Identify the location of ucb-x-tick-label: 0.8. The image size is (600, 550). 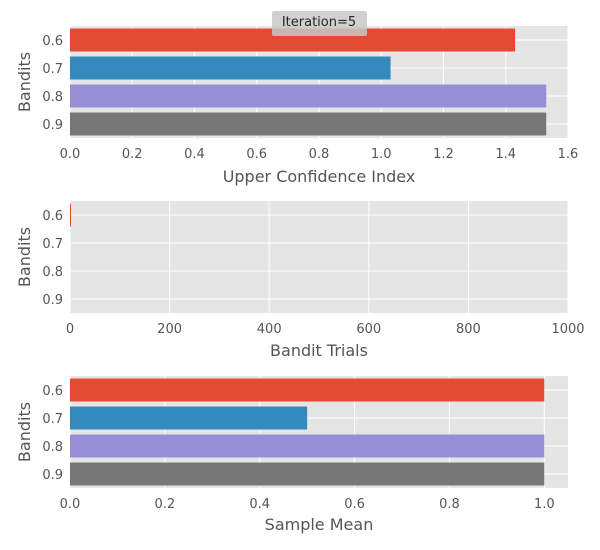
(319, 154).